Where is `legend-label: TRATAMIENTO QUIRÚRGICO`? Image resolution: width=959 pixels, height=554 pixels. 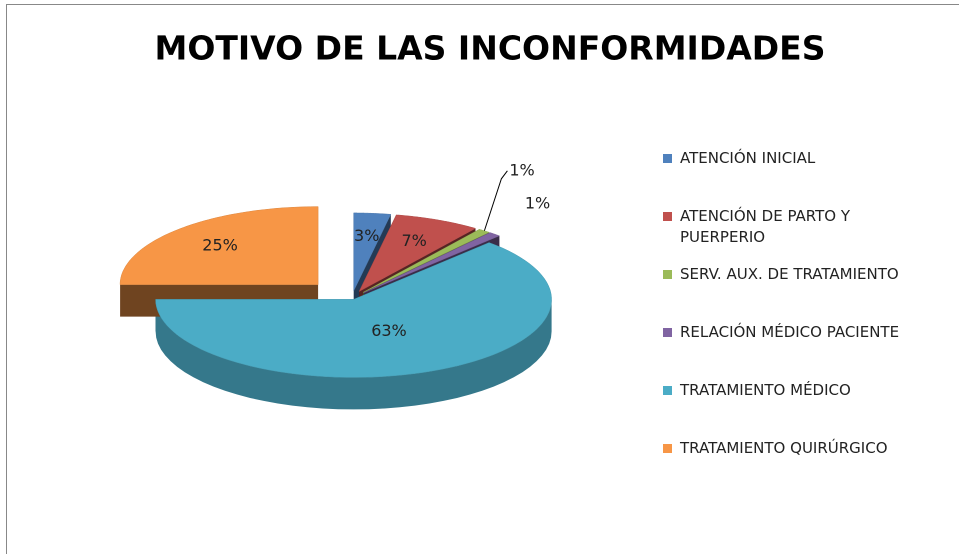 legend-label: TRATAMIENTO QUIRÚRGICO is located at coordinates (784, 448).